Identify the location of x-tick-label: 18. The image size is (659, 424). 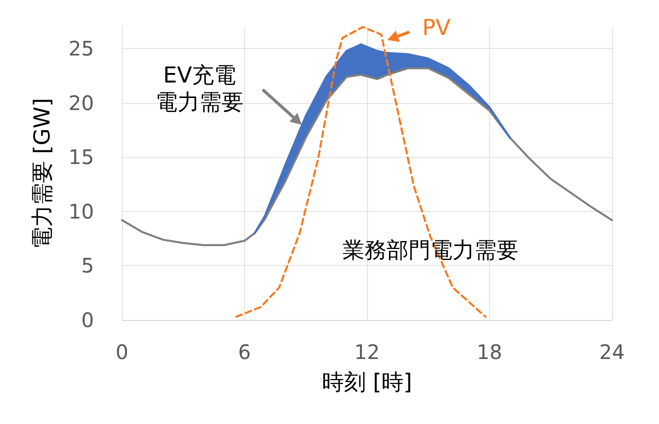
(489, 352).